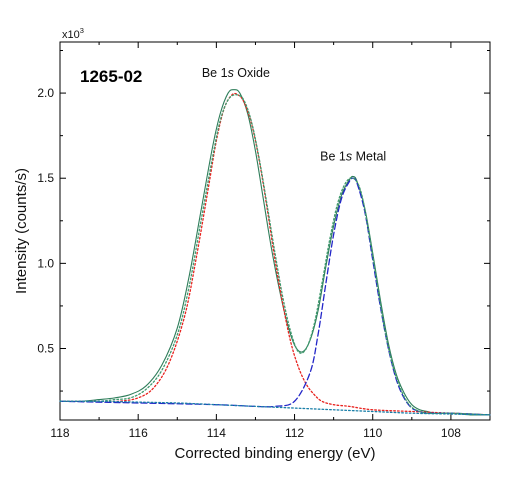 The width and height of the screenshot is (530, 490). What do you see at coordinates (45, 263) in the screenshot?
I see `y-tick-label: 1.0` at bounding box center [45, 263].